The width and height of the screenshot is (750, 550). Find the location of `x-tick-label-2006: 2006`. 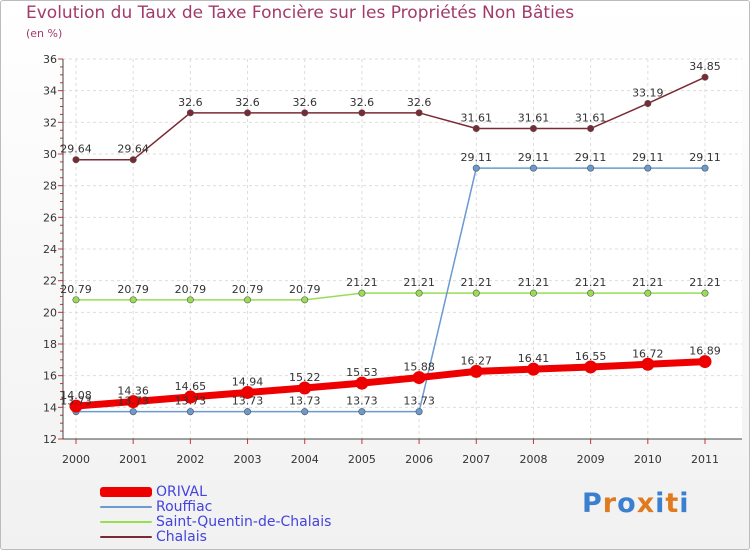

x-tick-label-2006: 2006 is located at coordinates (419, 459).